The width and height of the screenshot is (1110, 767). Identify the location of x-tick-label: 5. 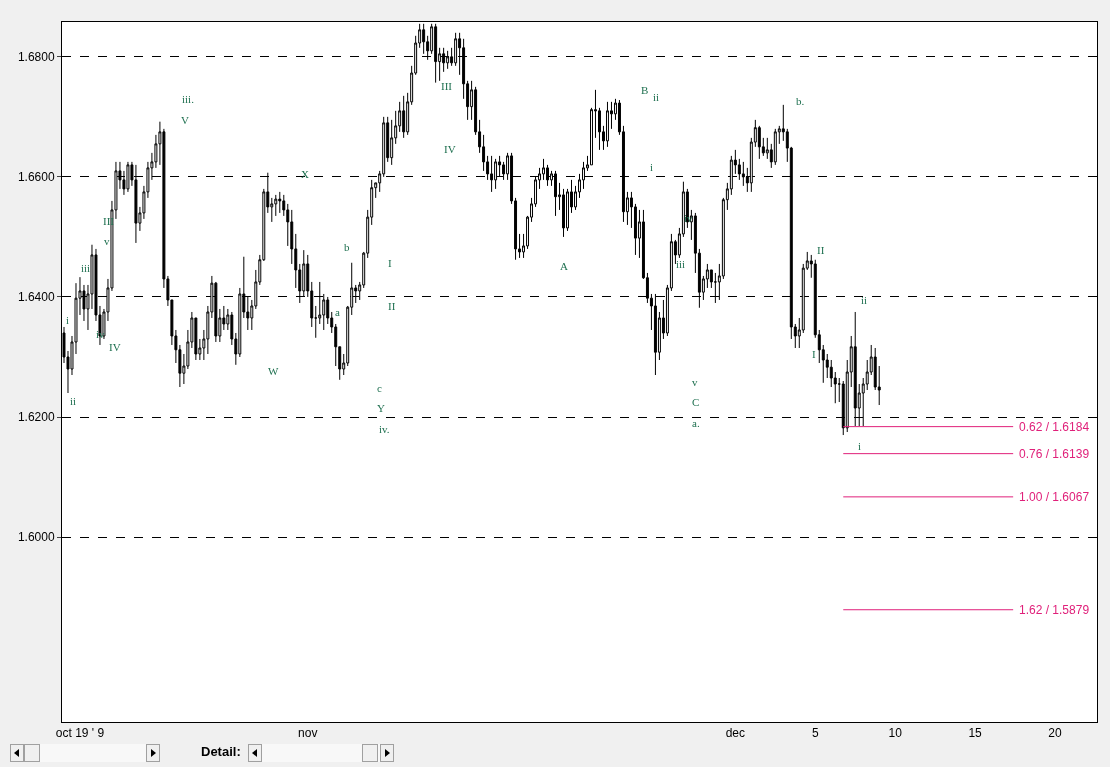
(815, 733).